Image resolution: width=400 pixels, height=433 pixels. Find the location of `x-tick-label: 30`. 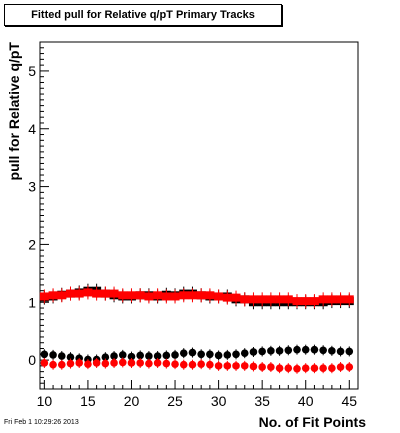

x-tick-label: 30 is located at coordinates (219, 401).